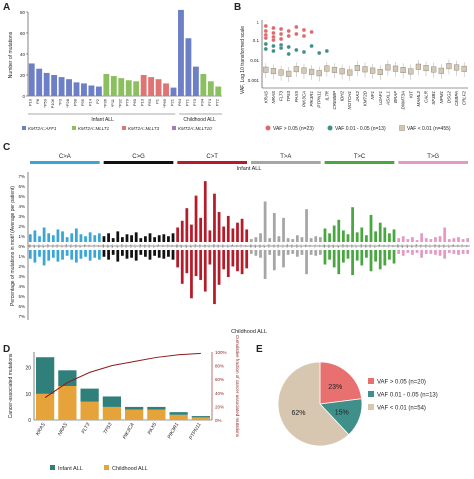 The height and width of the screenshot is (479, 474). What do you see at coordinates (260, 246) in the screenshot?
I see `c-context-label: A.G` at bounding box center [260, 246].